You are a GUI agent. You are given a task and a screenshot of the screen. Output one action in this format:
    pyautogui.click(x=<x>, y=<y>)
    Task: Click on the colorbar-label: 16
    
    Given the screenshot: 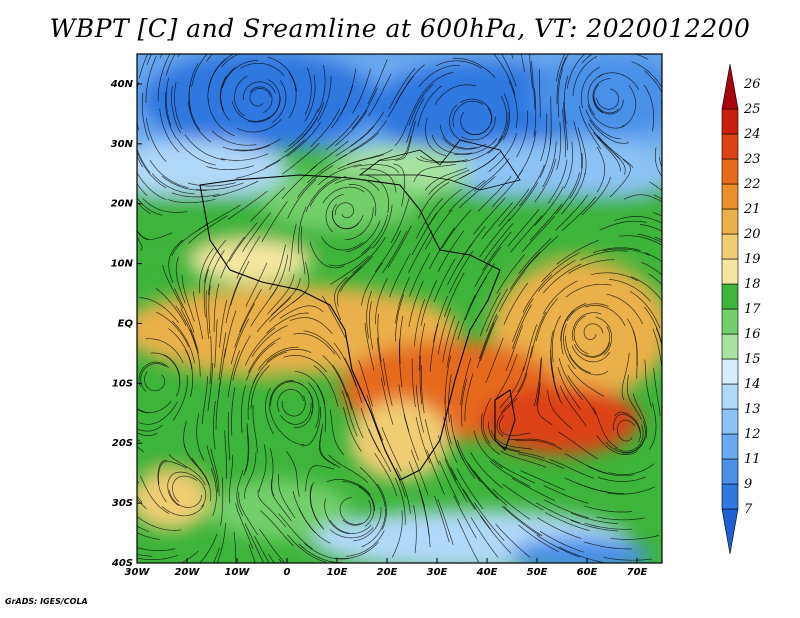 What is the action you would take?
    pyautogui.click(x=752, y=334)
    